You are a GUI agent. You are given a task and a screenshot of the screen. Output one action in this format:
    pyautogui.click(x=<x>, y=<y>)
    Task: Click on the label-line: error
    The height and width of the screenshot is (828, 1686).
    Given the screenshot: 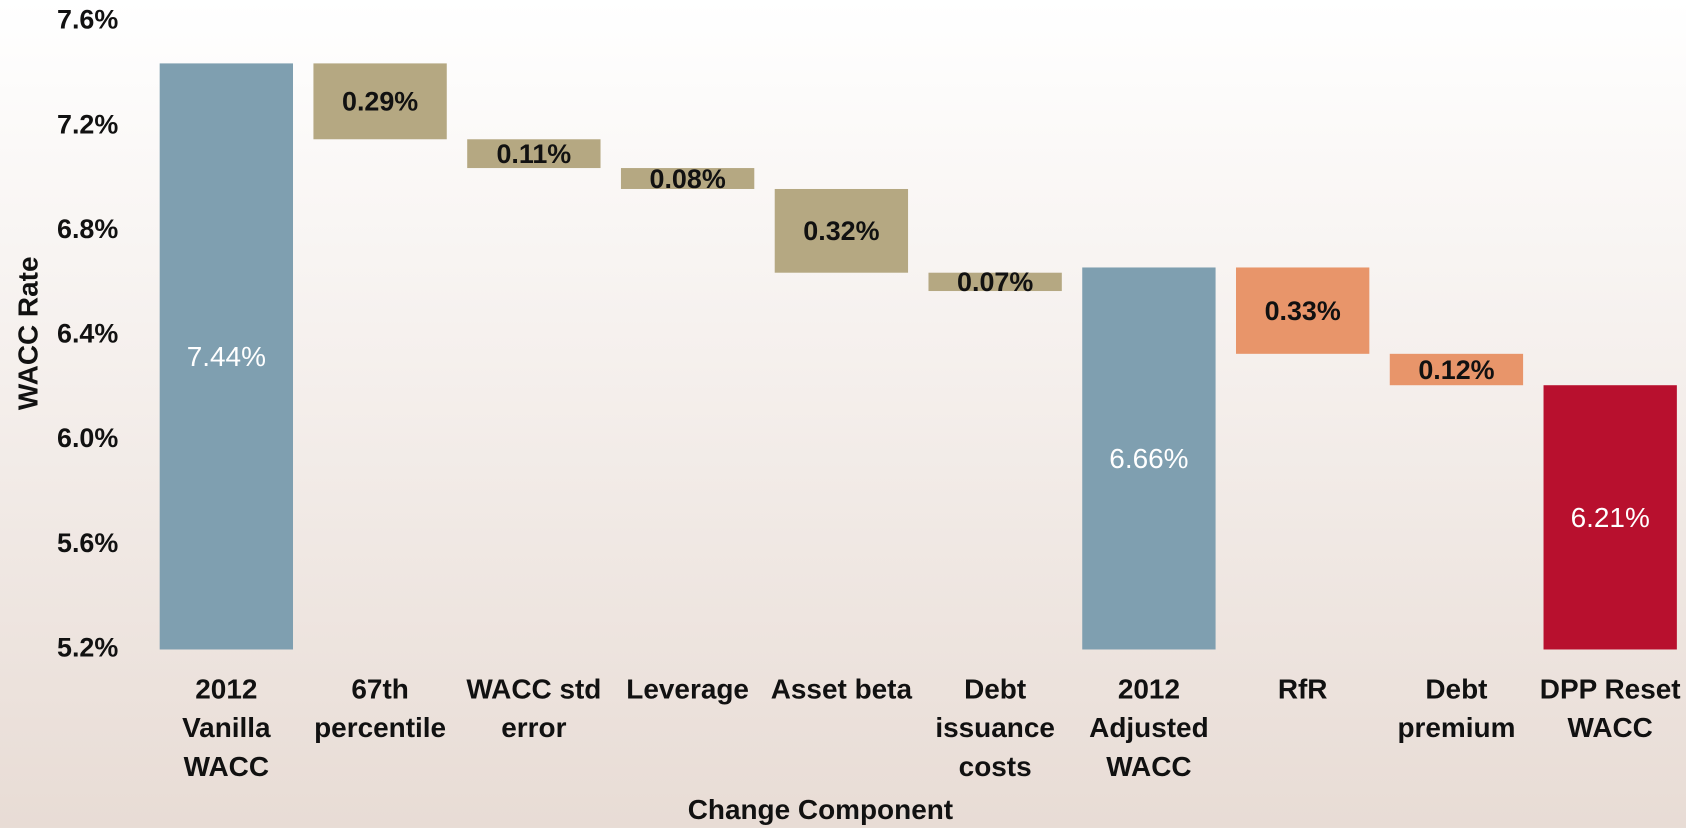 What is the action you would take?
    pyautogui.click(x=533, y=728)
    